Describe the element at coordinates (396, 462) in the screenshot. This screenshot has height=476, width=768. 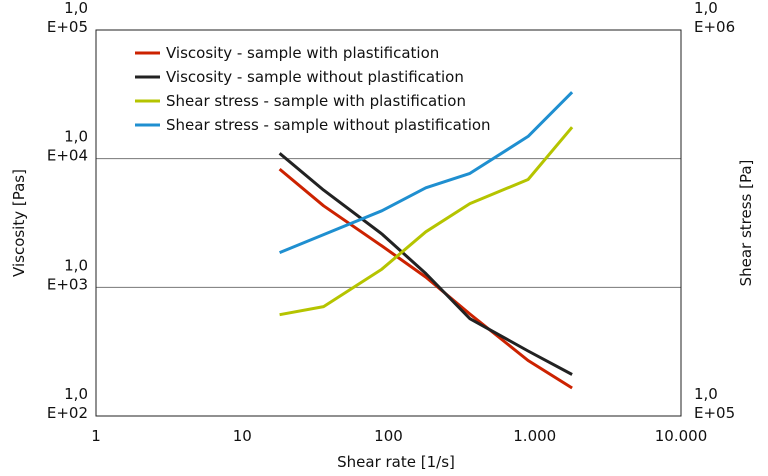
I see `x-axis-label: Shear rate [1/s]` at that location.